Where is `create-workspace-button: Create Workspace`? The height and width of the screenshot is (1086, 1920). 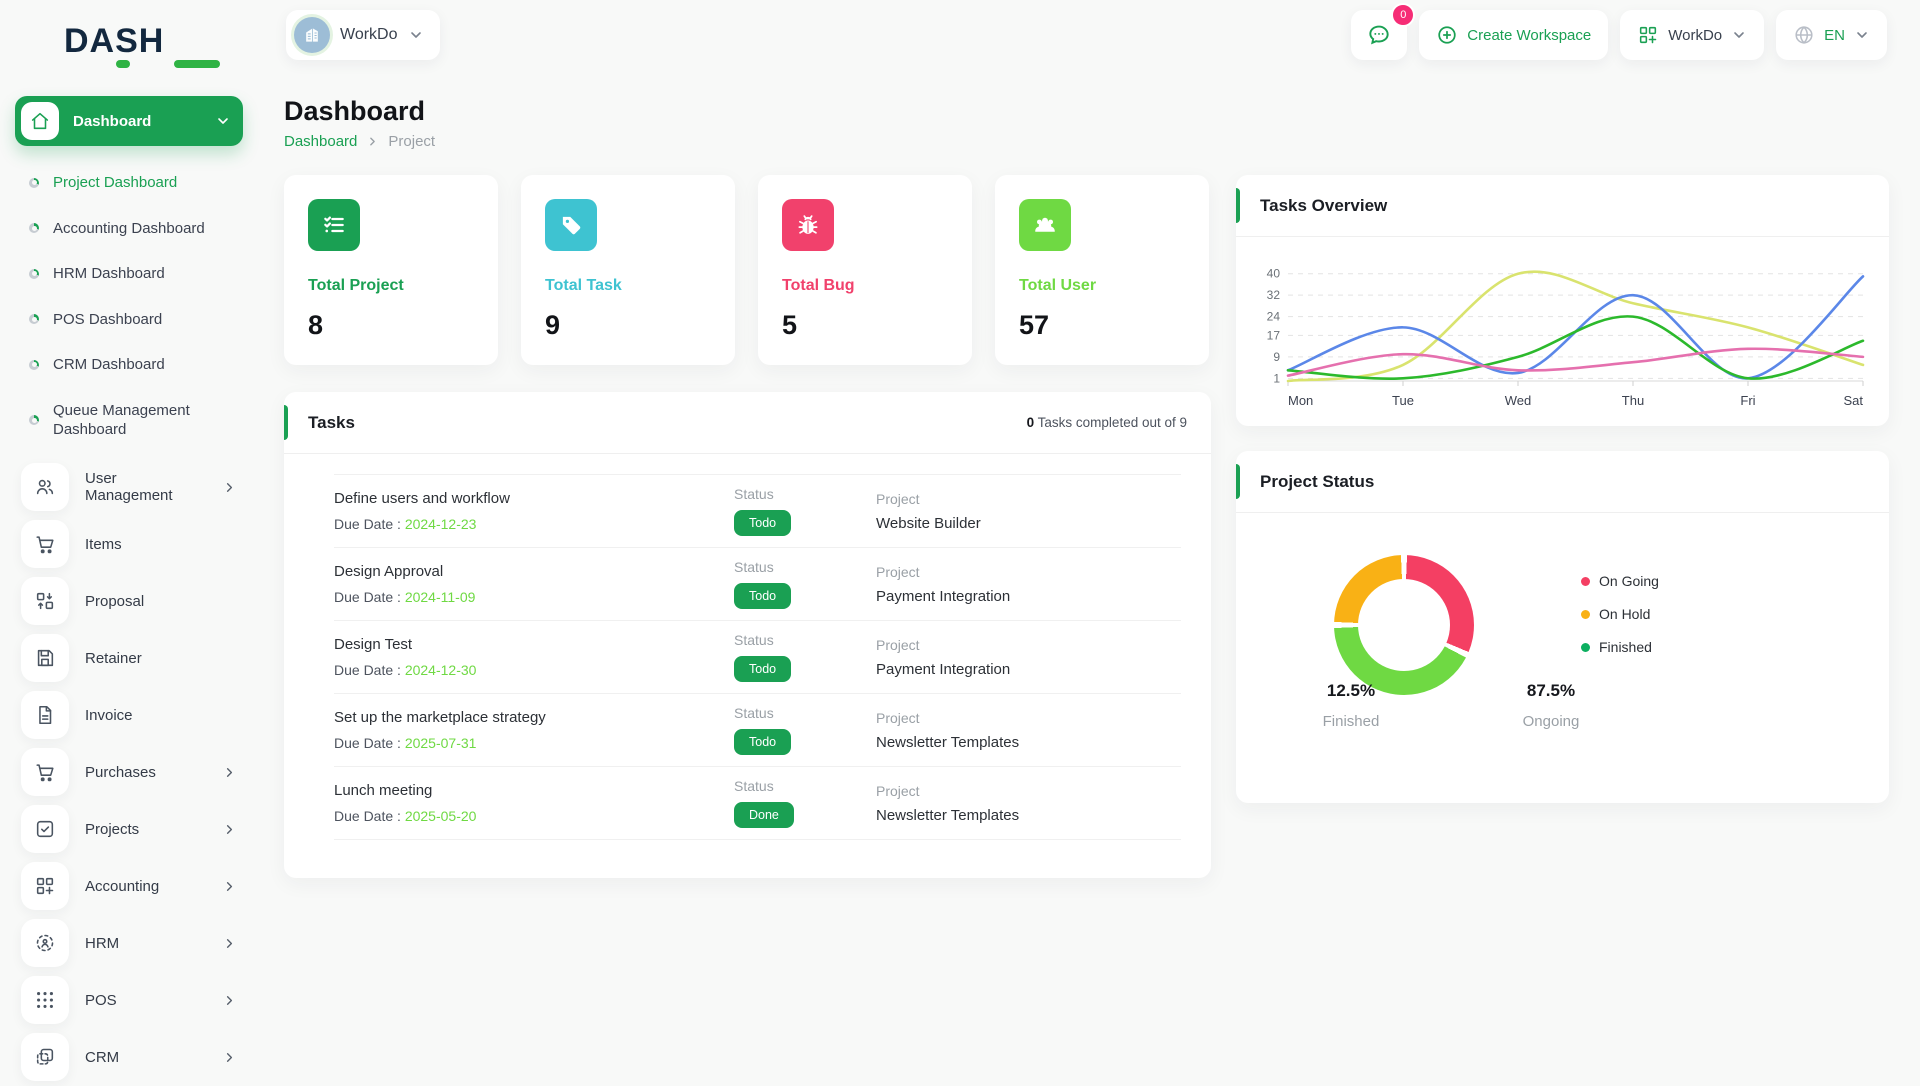
create-workspace-button: Create Workspace is located at coordinates (1514, 35).